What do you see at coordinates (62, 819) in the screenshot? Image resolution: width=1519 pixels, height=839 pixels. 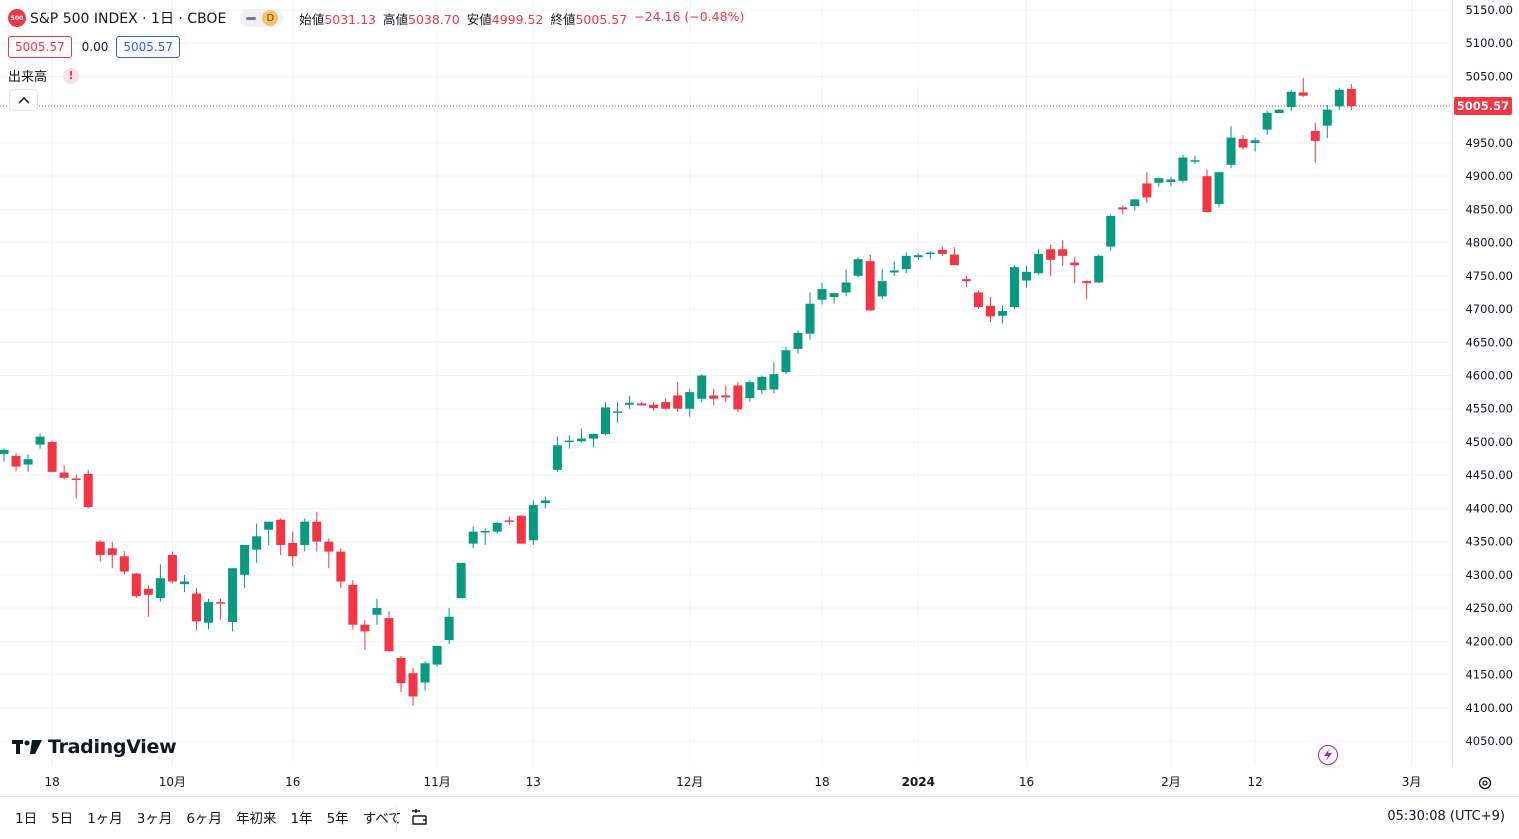 I see `range-5d-button: 5日` at bounding box center [62, 819].